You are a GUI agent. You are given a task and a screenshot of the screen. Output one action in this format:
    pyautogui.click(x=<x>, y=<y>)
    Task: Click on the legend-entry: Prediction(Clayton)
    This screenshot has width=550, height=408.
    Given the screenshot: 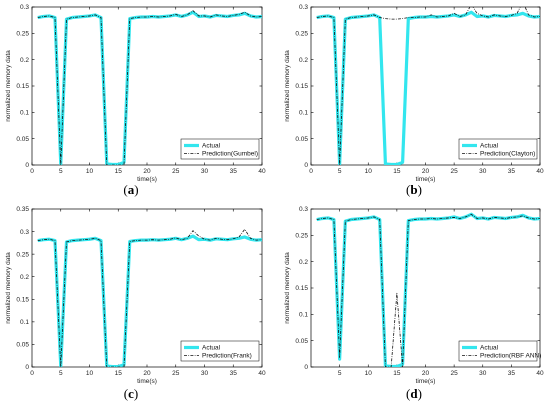 What is the action you would take?
    pyautogui.click(x=507, y=154)
    